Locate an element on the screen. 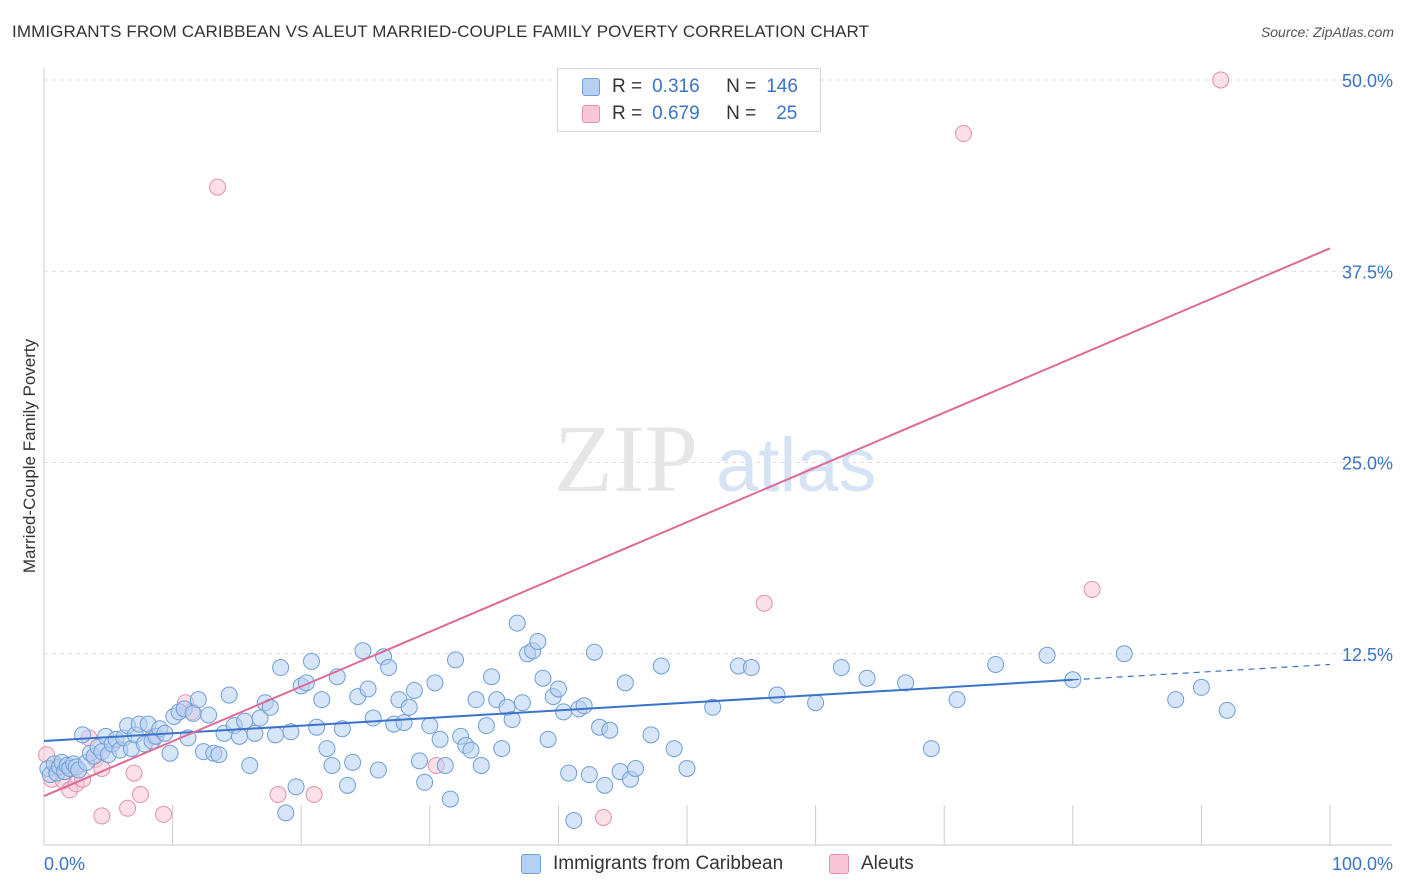 This screenshot has height=892, width=1406. y-tick-label: 25.0% is located at coordinates (1367, 464).